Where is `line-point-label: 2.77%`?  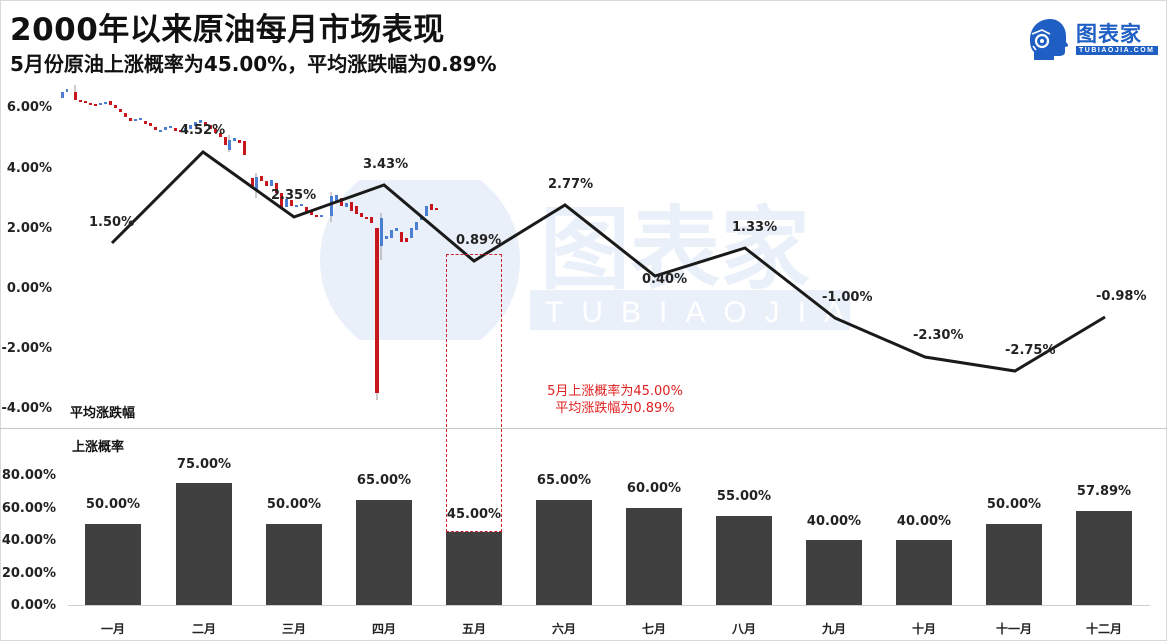 line-point-label: 2.77% is located at coordinates (571, 184).